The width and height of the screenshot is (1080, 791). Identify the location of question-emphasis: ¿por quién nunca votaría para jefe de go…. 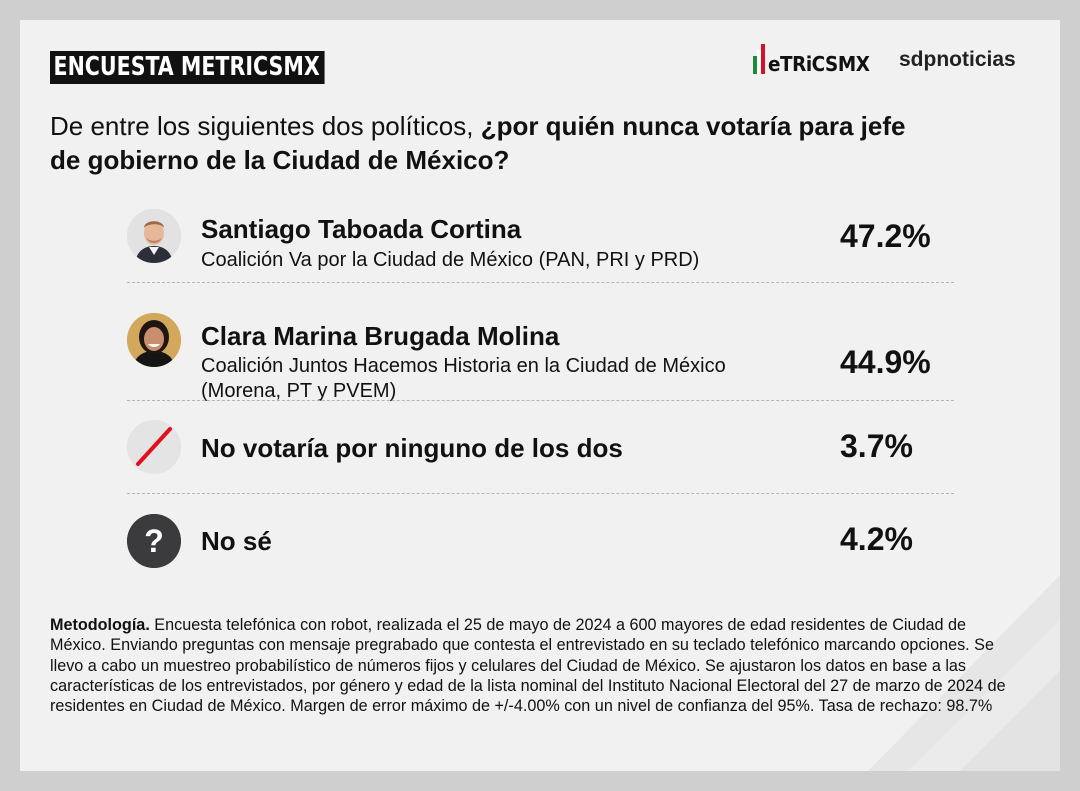
(478, 143).